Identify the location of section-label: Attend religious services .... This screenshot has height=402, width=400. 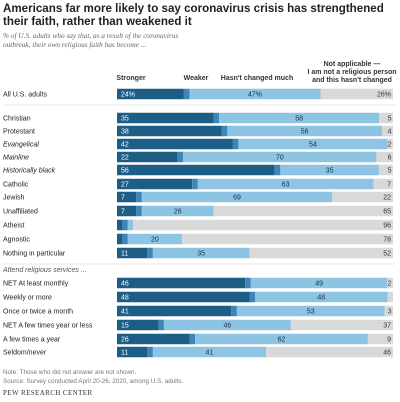
(44, 270).